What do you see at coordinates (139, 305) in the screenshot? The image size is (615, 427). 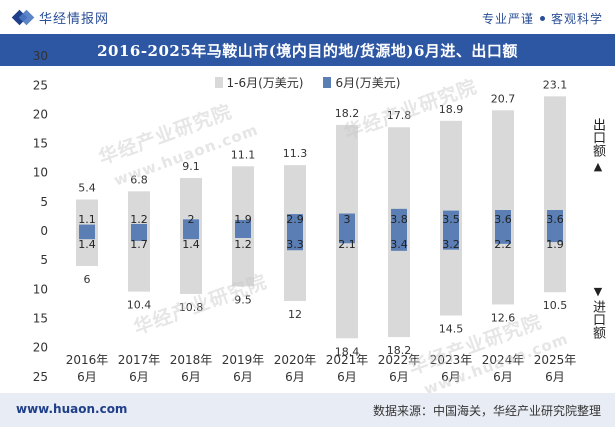 I see `data-label-cumulative-import: 10.4` at bounding box center [139, 305].